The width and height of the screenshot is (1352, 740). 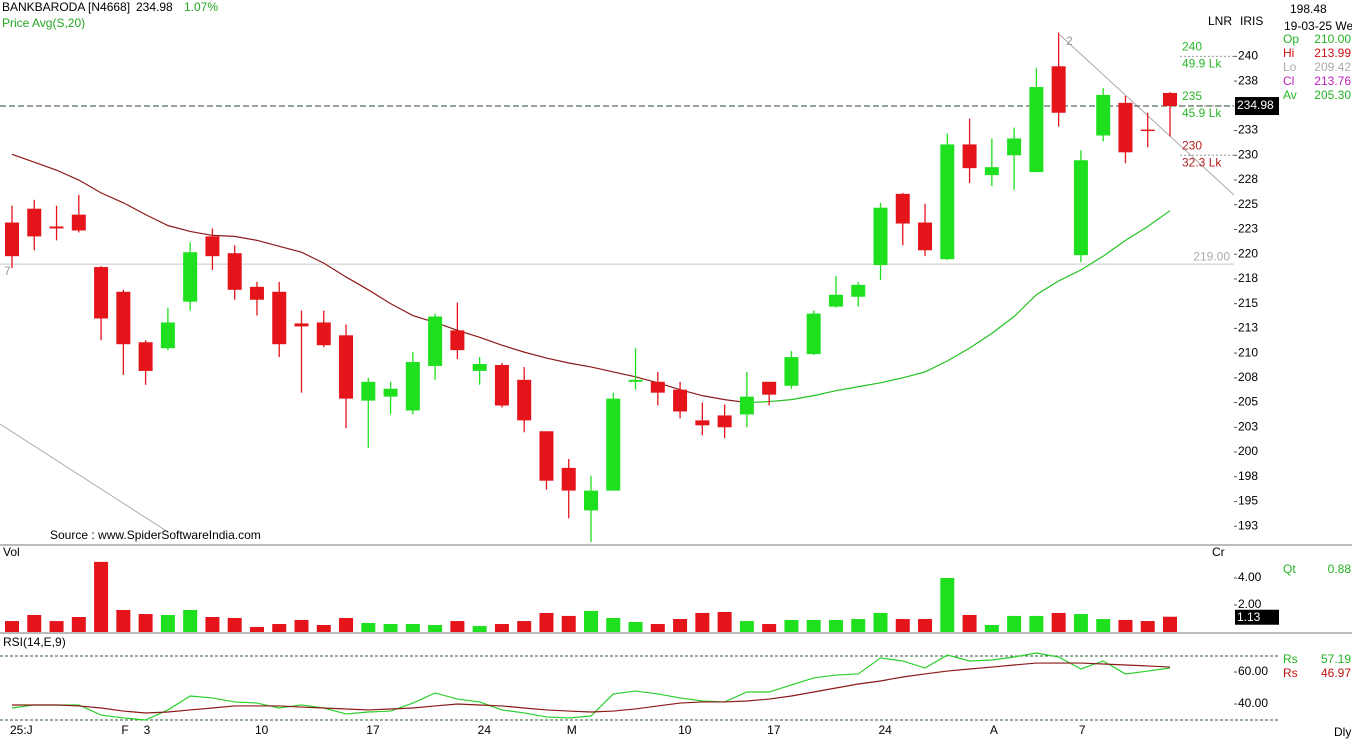 I want to click on toolbar-item: IRIS, so click(x=1251, y=21).